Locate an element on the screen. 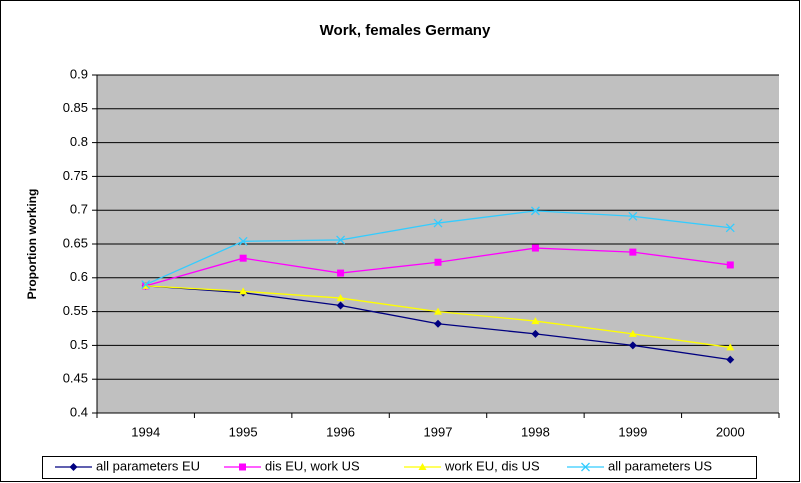 The height and width of the screenshot is (483, 801). legend-label: dis EU, work US is located at coordinates (312, 465).